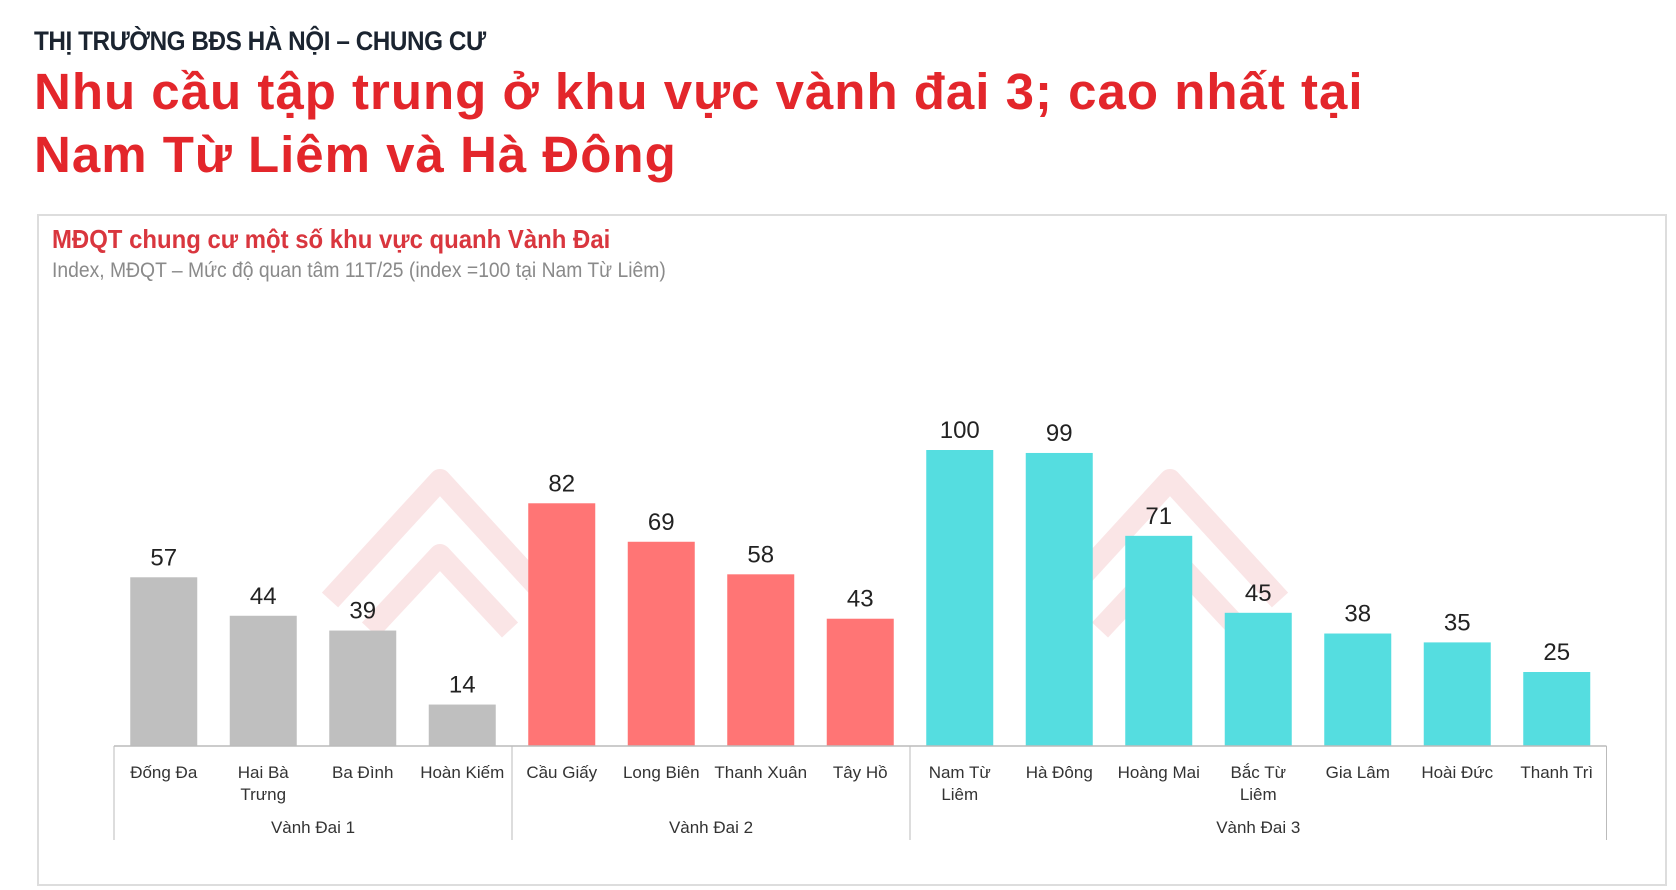 Image resolution: width=1676 pixels, height=890 pixels. Describe the element at coordinates (264, 772) in the screenshot. I see `category-label: Hai Bà` at that location.